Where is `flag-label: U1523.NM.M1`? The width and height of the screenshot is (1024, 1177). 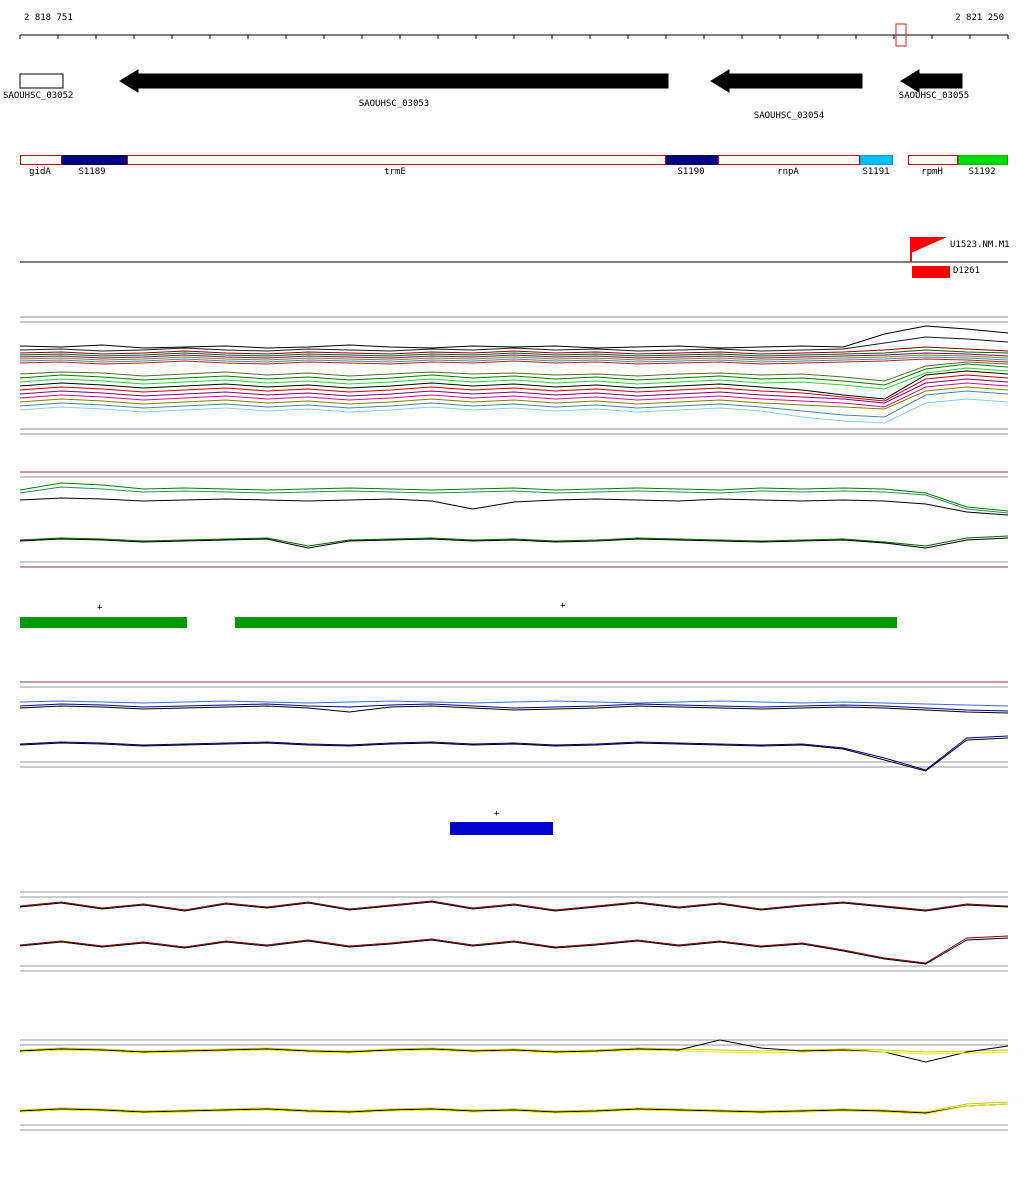
flag-label: U1523.NM.M1 is located at coordinates (980, 245).